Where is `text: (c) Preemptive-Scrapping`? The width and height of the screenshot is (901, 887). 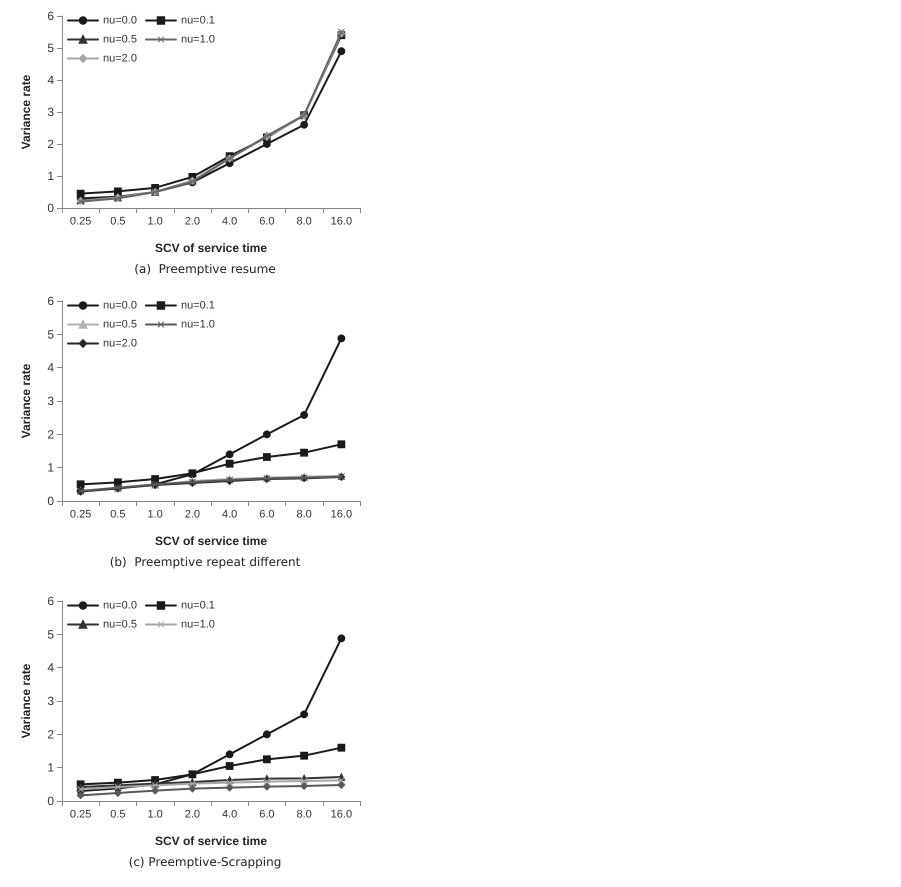 text: (c) Preemptive-Scrapping is located at coordinates (205, 862).